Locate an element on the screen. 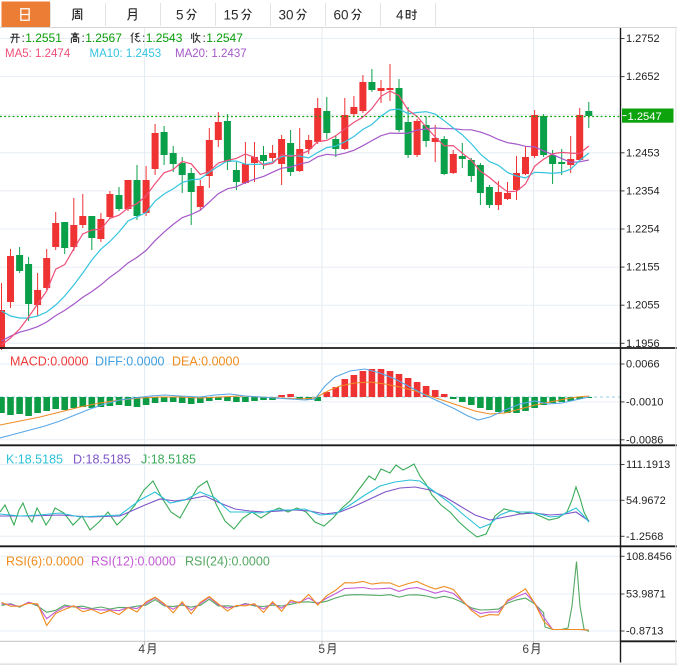 This screenshot has height=672, width=677. svg-text: RSI(12):0.0000 is located at coordinates (133, 562).